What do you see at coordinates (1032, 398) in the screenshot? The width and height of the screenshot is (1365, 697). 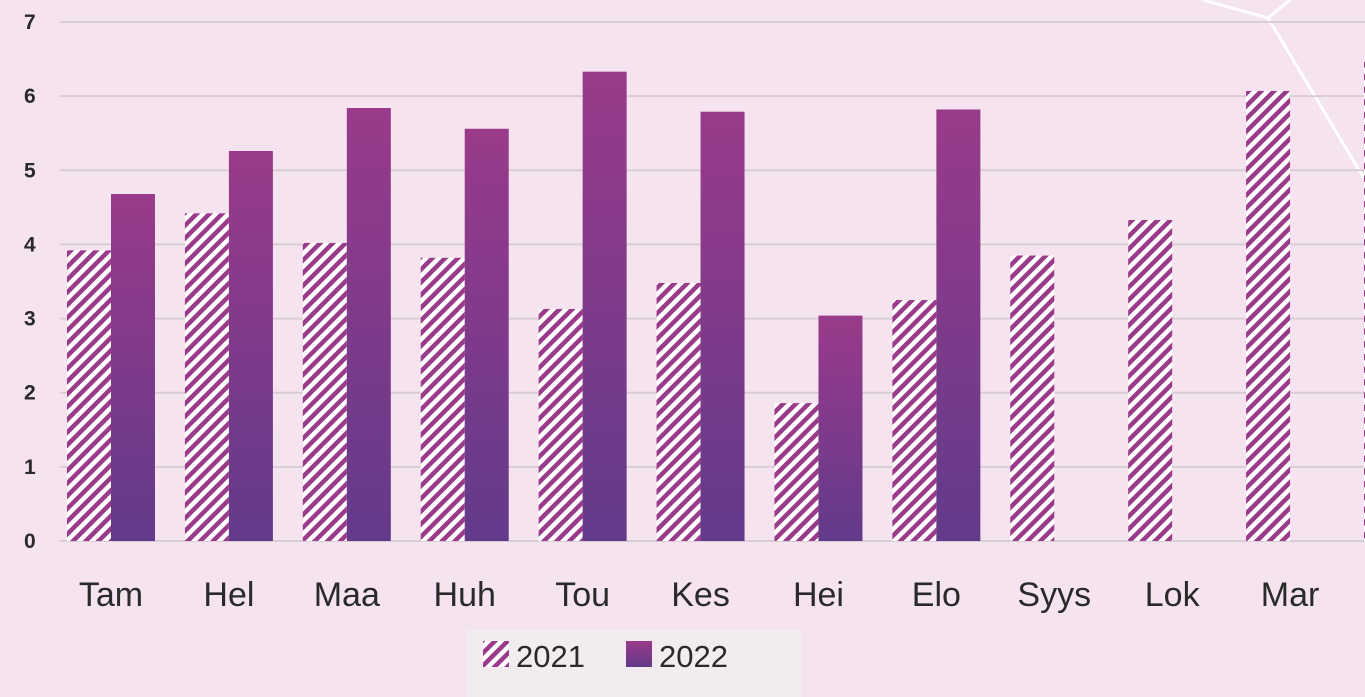 I see `bar-2021-syys` at bounding box center [1032, 398].